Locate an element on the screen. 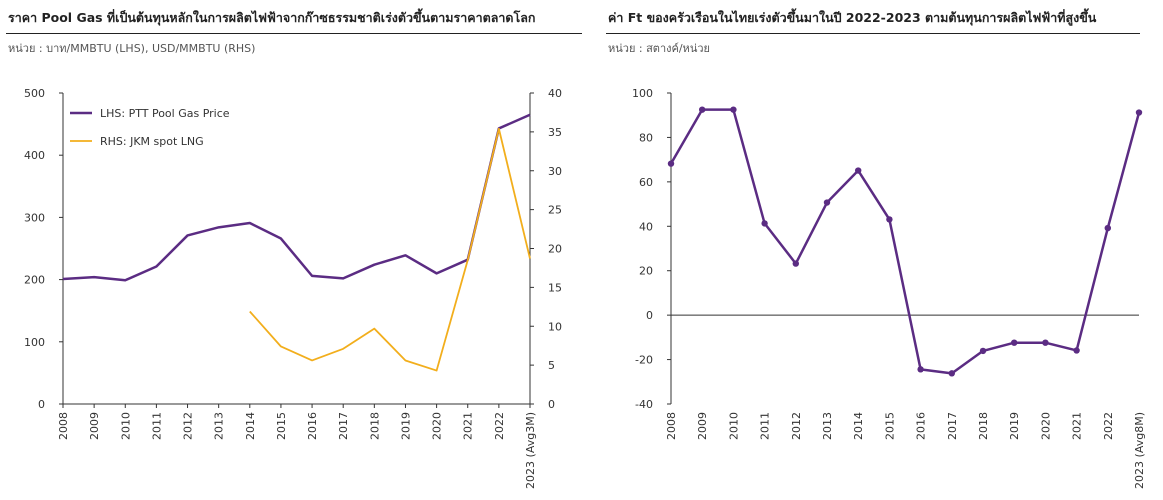 The width and height of the screenshot is (1163, 500). left-y-tick-label: 200 is located at coordinates (34, 280).